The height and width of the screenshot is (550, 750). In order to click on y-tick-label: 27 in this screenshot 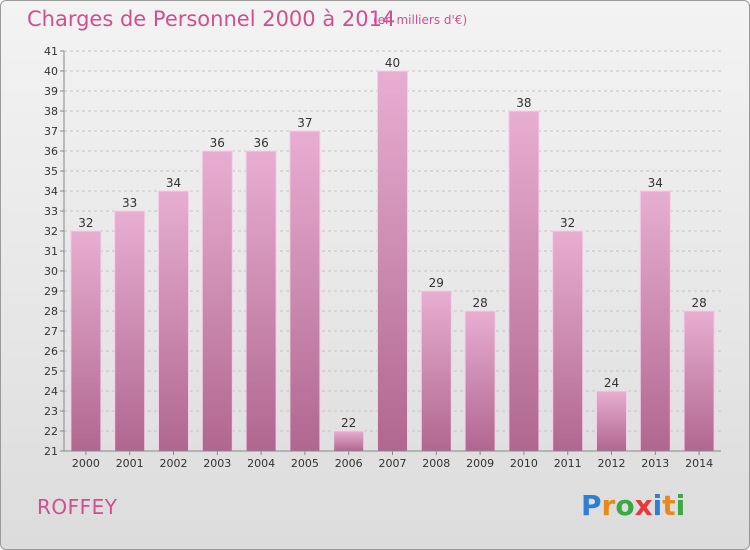, I will do `click(51, 331)`.